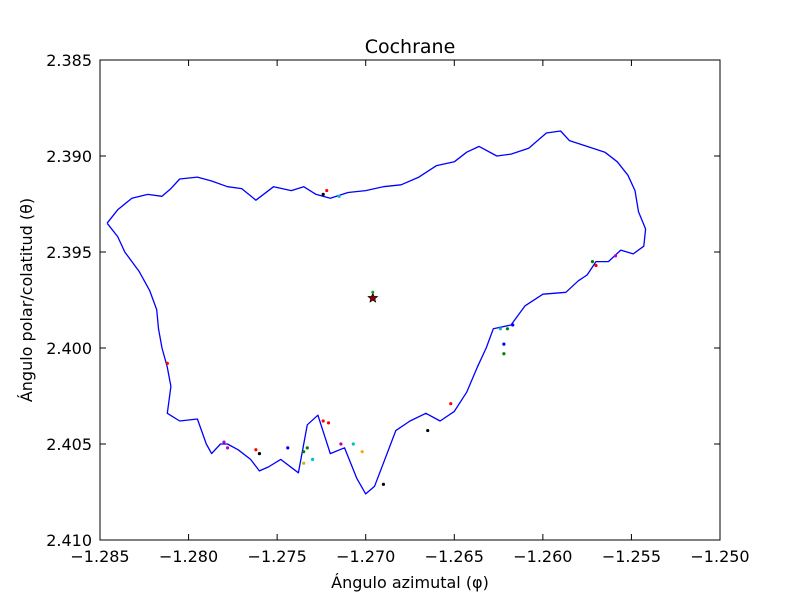 Image resolution: width=800 pixels, height=600 pixels. What do you see at coordinates (410, 582) in the screenshot?
I see `x-axis-title: Ángulo azimutal (φ)` at bounding box center [410, 582].